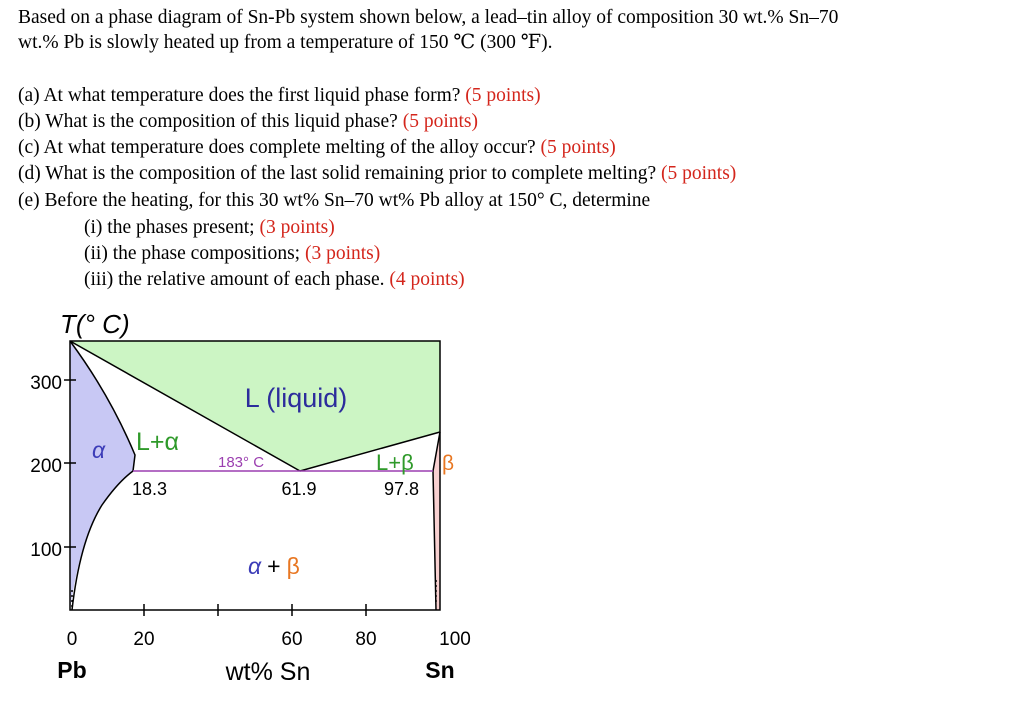  Describe the element at coordinates (241, 462) in the screenshot. I see `eutectic-temp-label: 183° C` at that location.